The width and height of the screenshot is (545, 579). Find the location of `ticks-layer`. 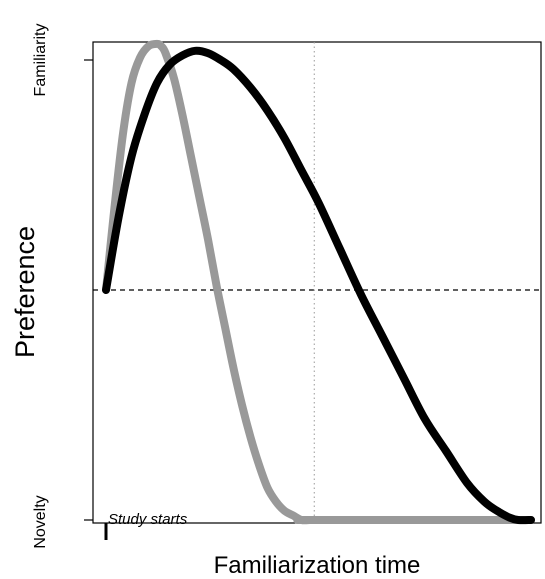

ticks-layer is located at coordinates (96, 299).